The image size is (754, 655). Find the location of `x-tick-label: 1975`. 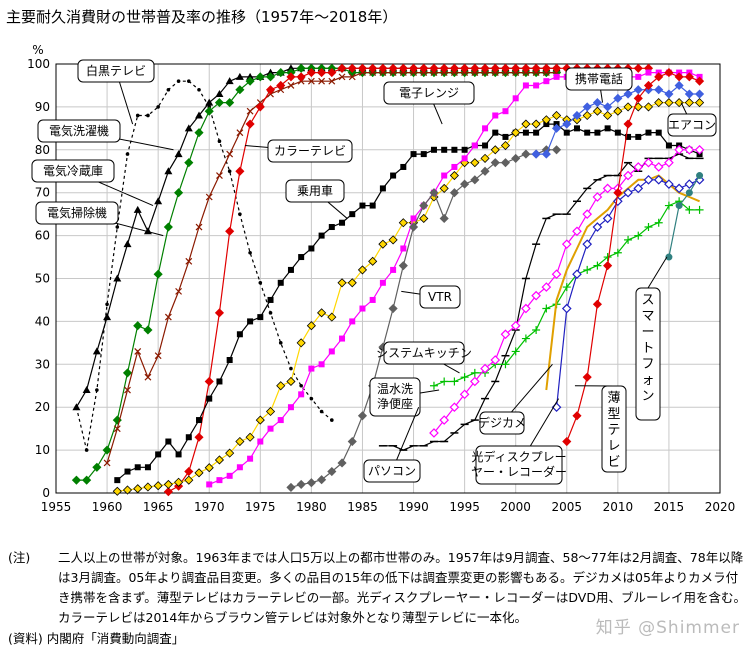

x-tick-label: 1975 is located at coordinates (260, 507).